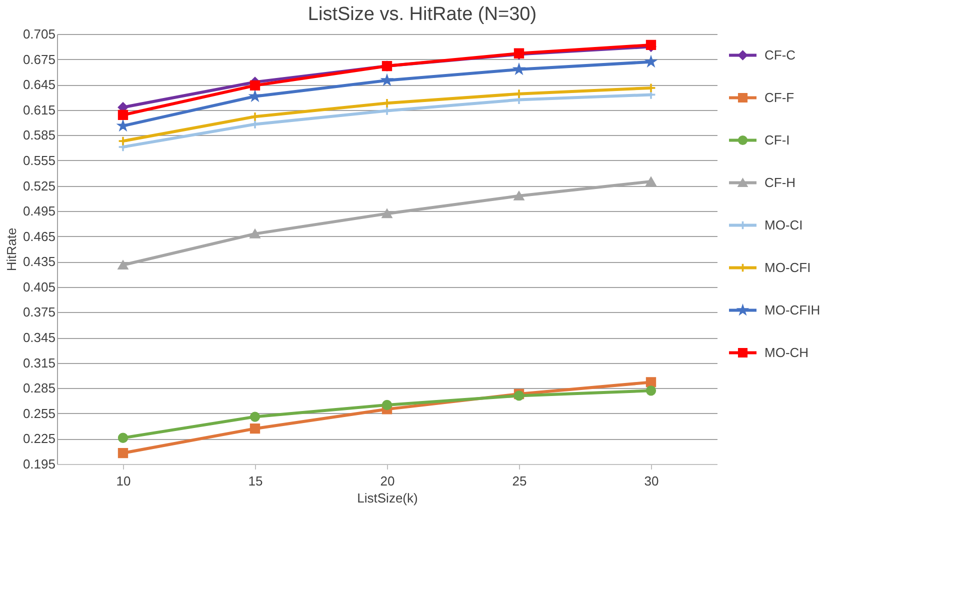  Describe the element at coordinates (39, 59) in the screenshot. I see `y-tick-label: 0.675` at that location.